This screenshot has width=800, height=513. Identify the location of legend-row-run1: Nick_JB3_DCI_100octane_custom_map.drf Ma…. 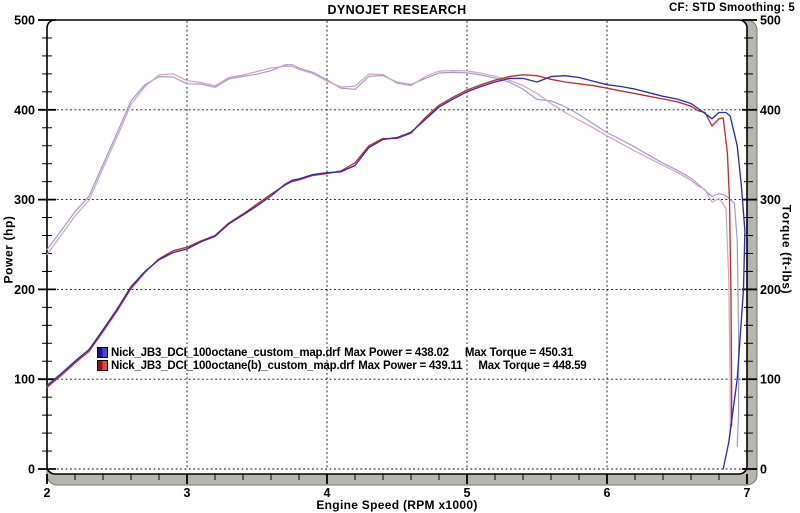
(341, 352).